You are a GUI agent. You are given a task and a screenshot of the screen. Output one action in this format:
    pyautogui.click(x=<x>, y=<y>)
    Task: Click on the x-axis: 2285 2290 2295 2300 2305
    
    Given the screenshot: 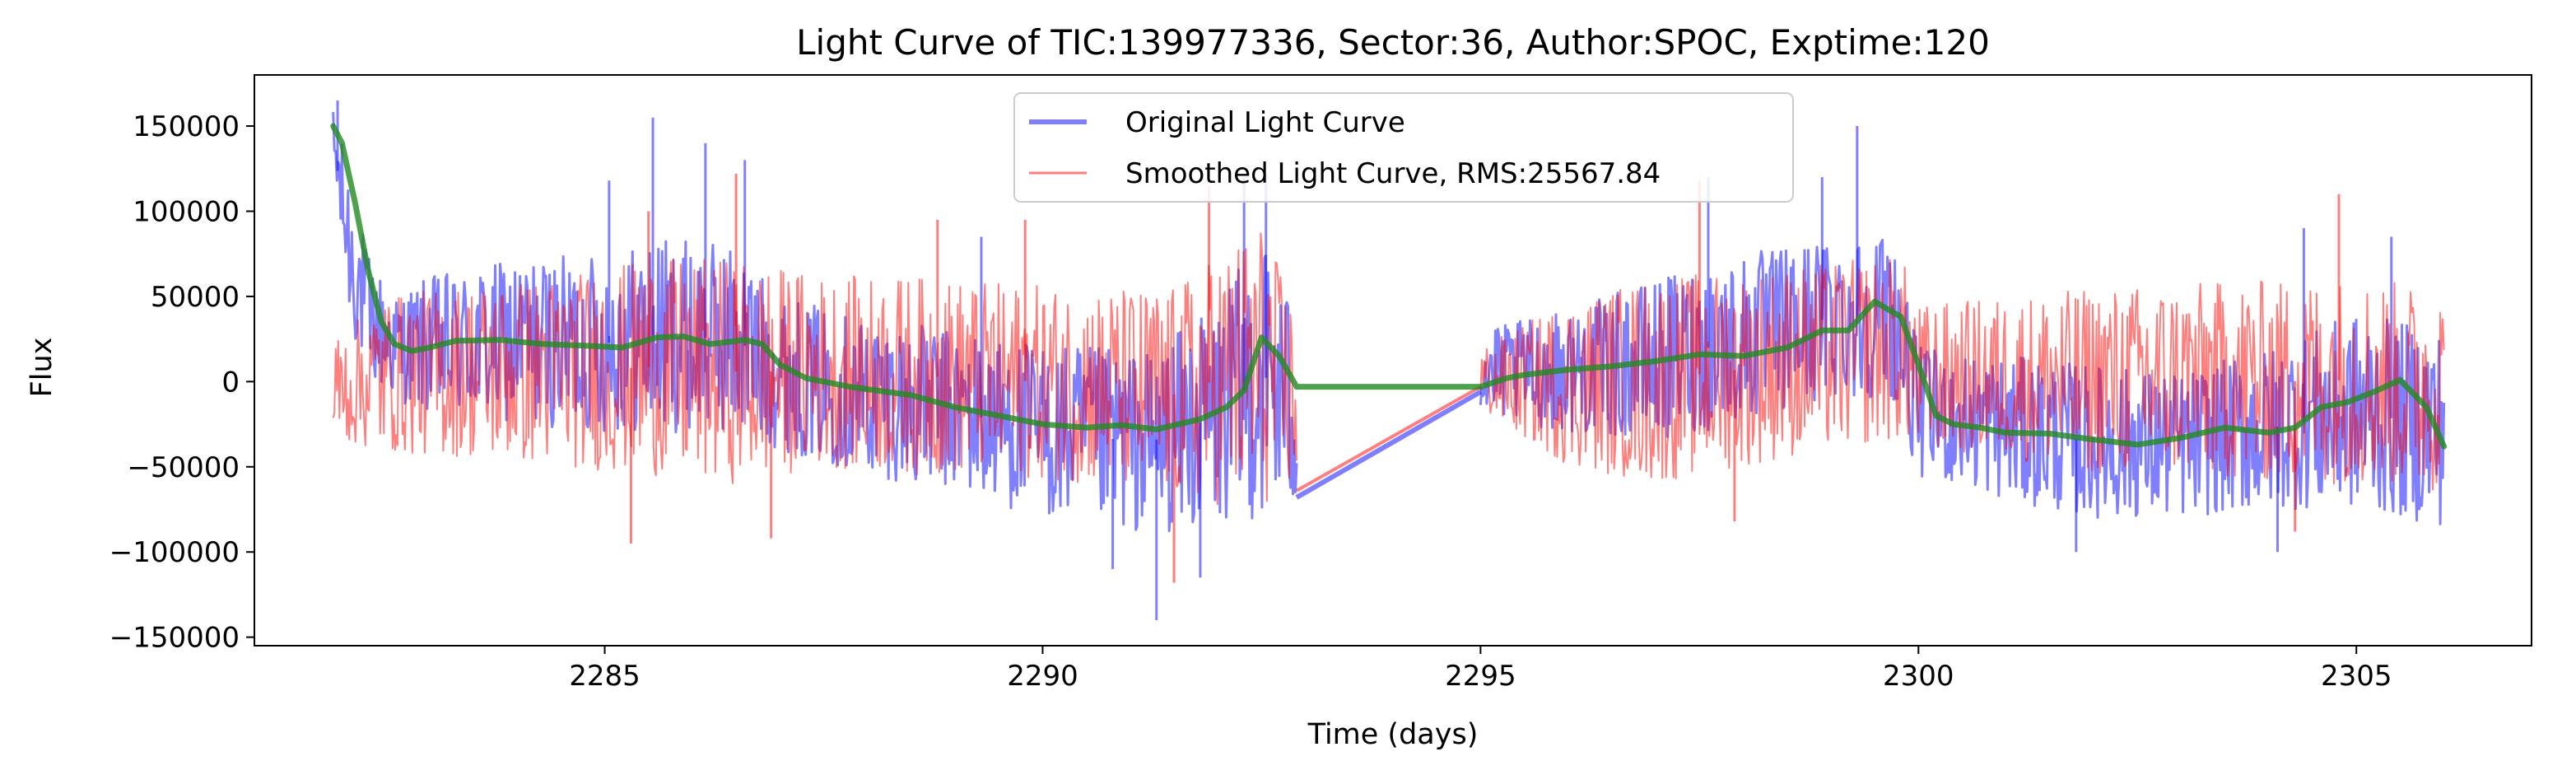 What is the action you would take?
    pyautogui.click(x=1480, y=669)
    